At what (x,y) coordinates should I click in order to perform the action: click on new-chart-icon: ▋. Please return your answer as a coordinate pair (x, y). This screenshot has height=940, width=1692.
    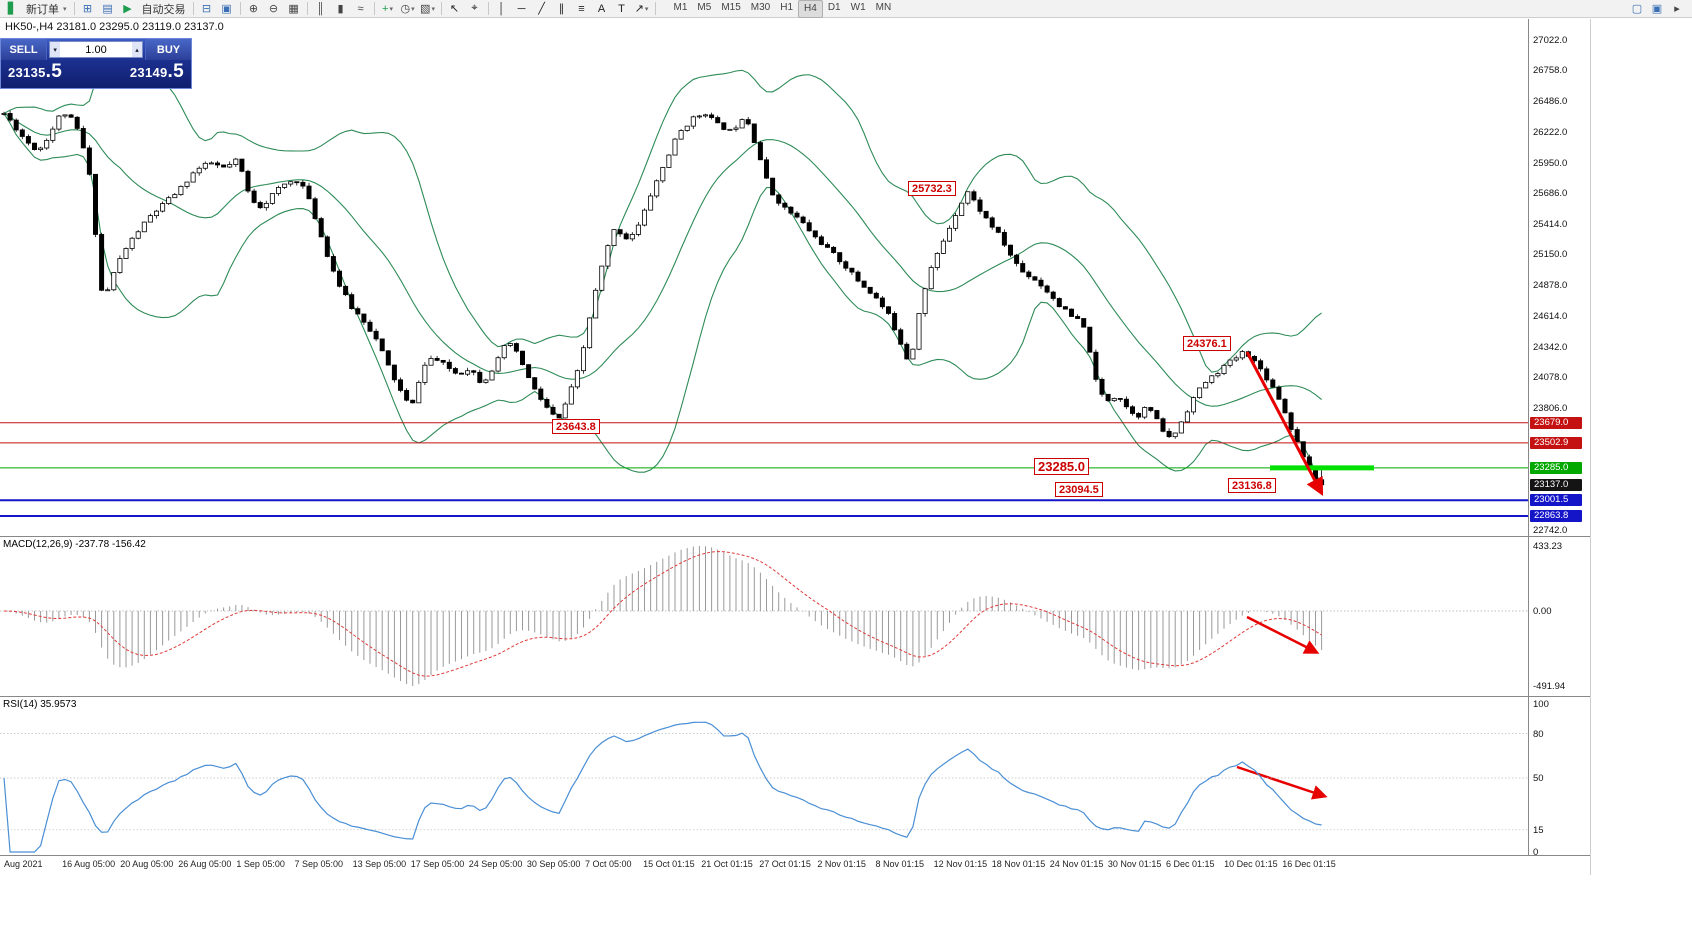
    Looking at the image, I should click on (12, 9).